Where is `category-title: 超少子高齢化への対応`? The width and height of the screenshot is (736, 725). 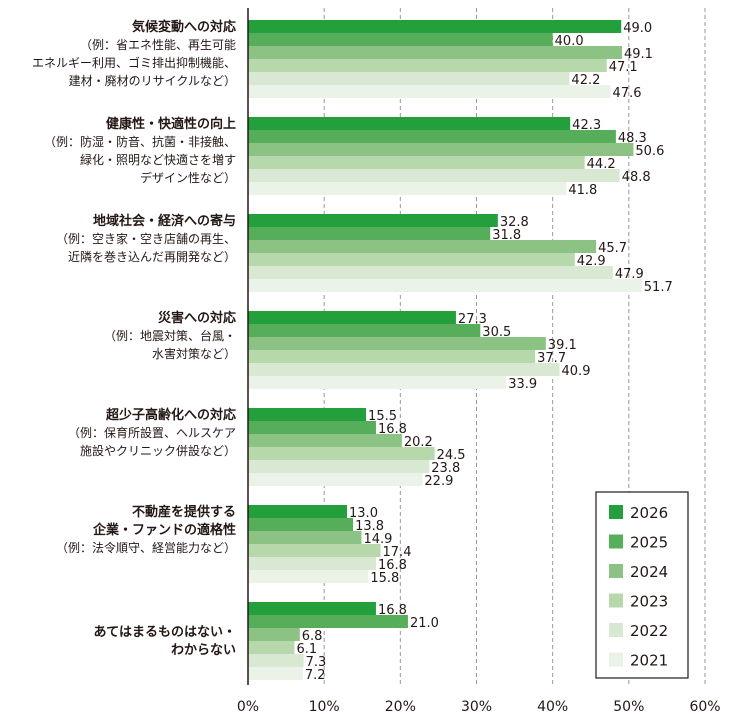
category-title: 超少子高齢化への対応 is located at coordinates (171, 415).